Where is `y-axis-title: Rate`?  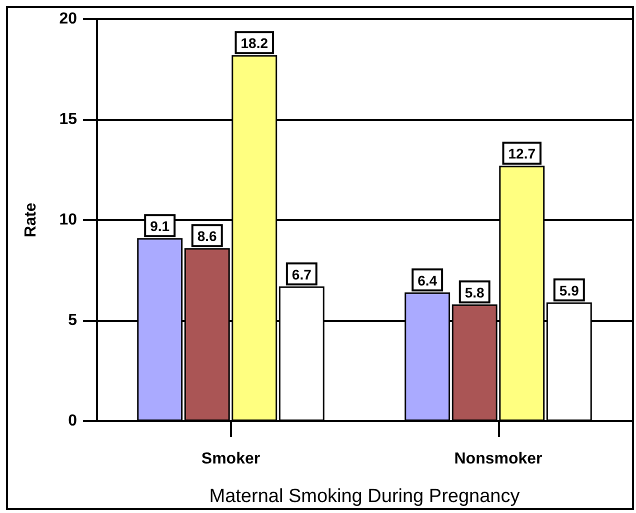
y-axis-title: Rate is located at coordinates (31, 220).